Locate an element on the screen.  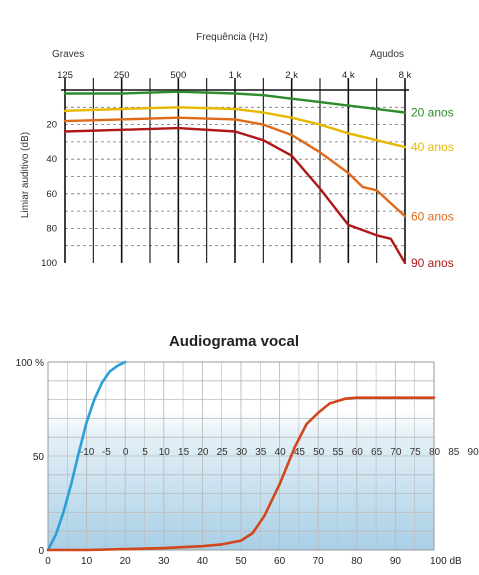
x-tick-label: 20 is located at coordinates (126, 561).